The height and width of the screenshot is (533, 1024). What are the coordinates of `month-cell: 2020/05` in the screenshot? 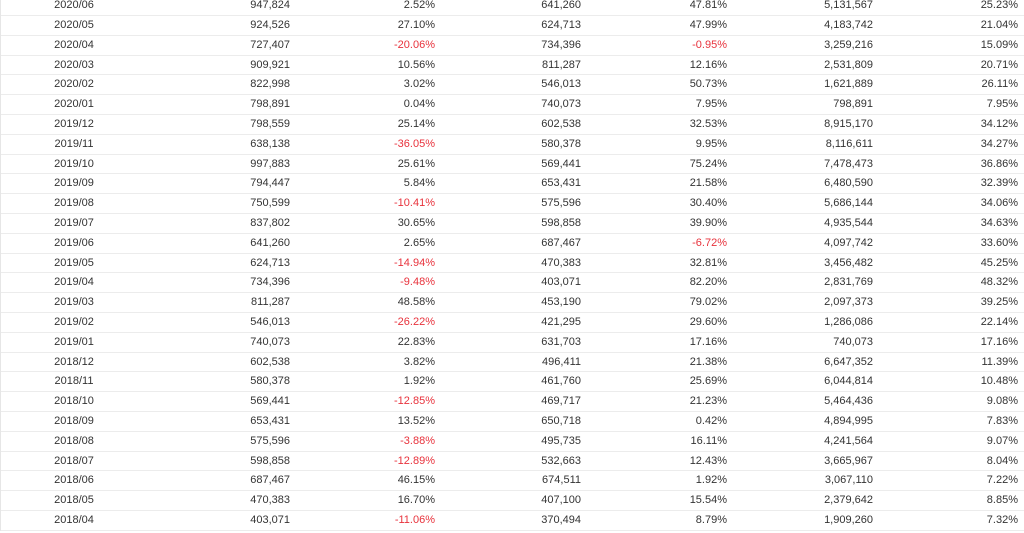 It's located at (74, 25).